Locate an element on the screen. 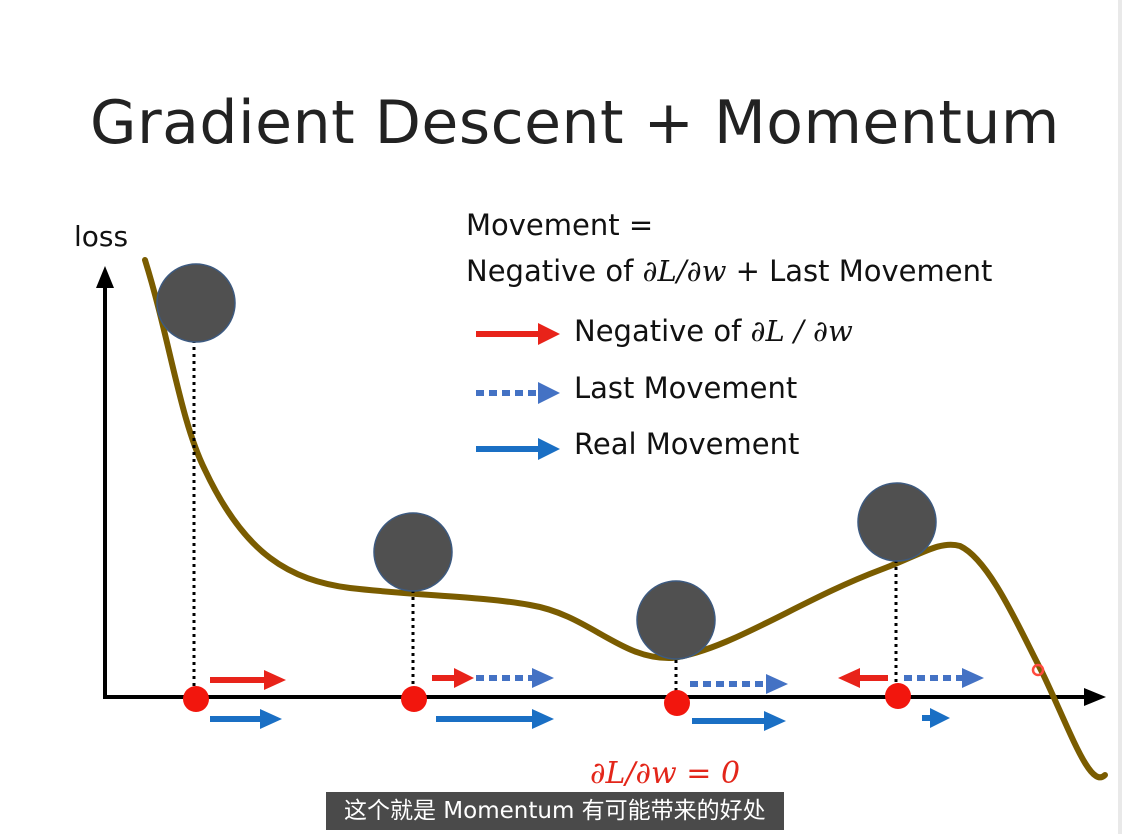 This screenshot has height=834, width=1122. legend-negative-gradient-label: Negative of ∂L / ∂w is located at coordinates (713, 331).